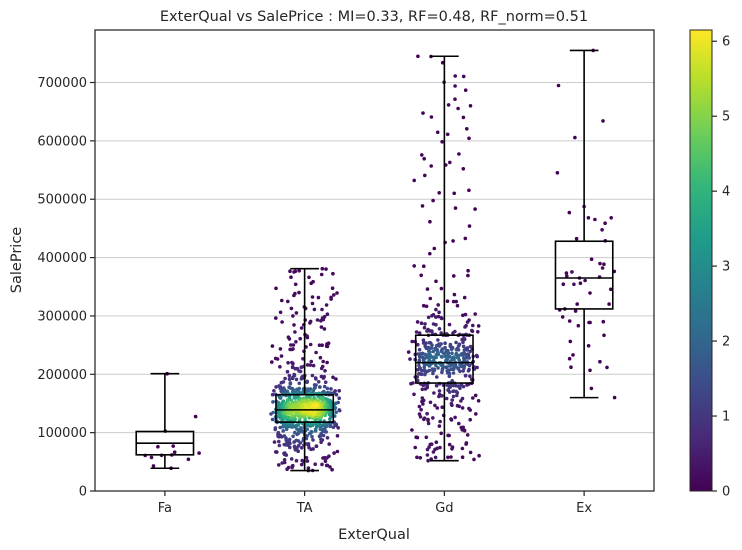 This screenshot has height=550, width=742. I want to click on iqr-box, so click(584, 275).